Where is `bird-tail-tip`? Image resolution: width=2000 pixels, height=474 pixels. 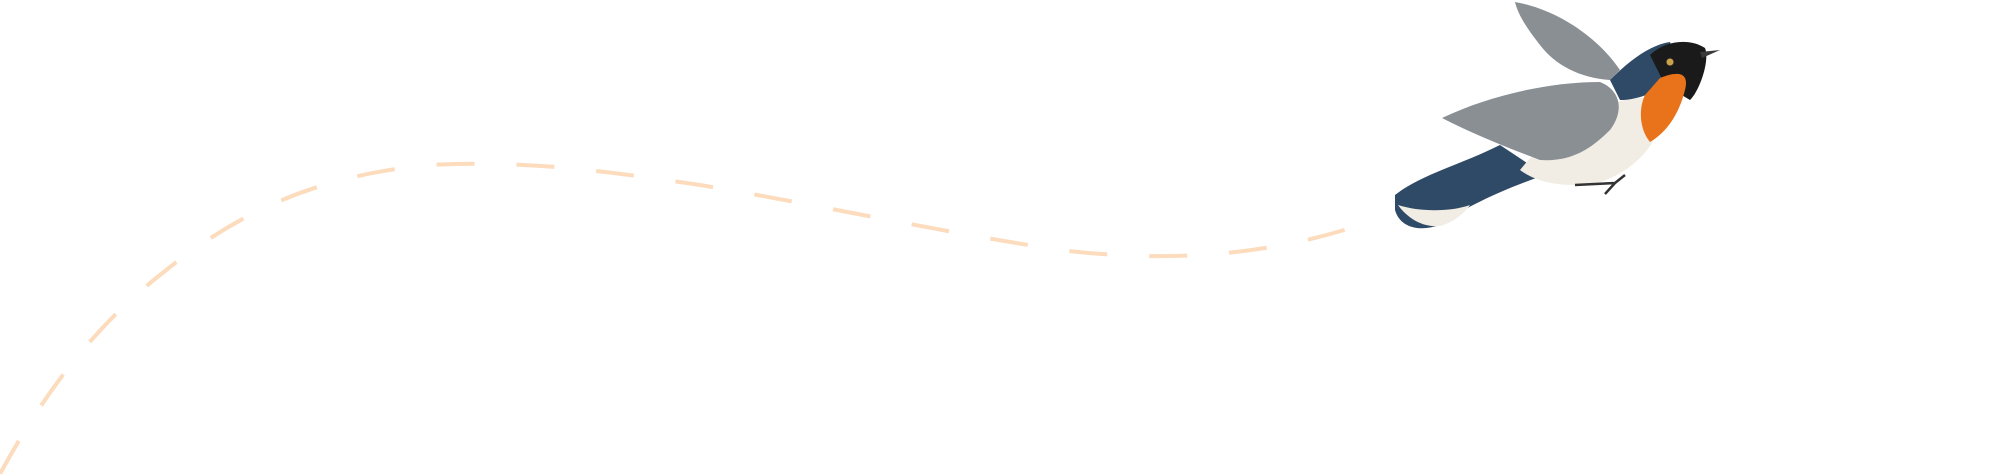
bird-tail-tip is located at coordinates (1434, 216).